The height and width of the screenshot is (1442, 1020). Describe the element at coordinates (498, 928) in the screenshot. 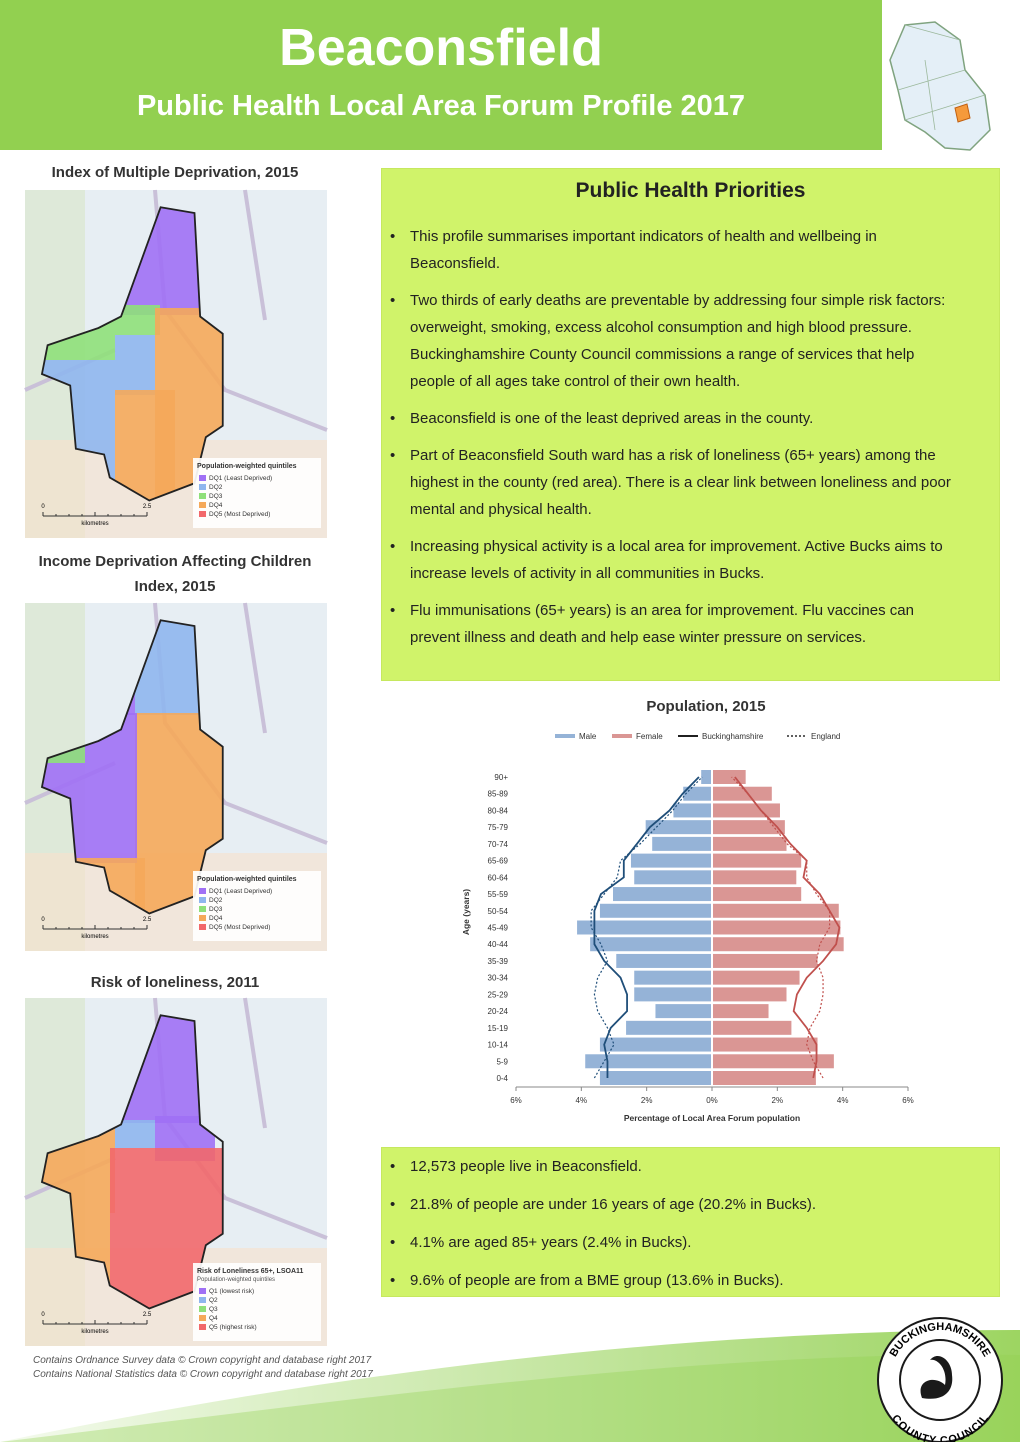

I see `y-tick-label: 45-49` at that location.